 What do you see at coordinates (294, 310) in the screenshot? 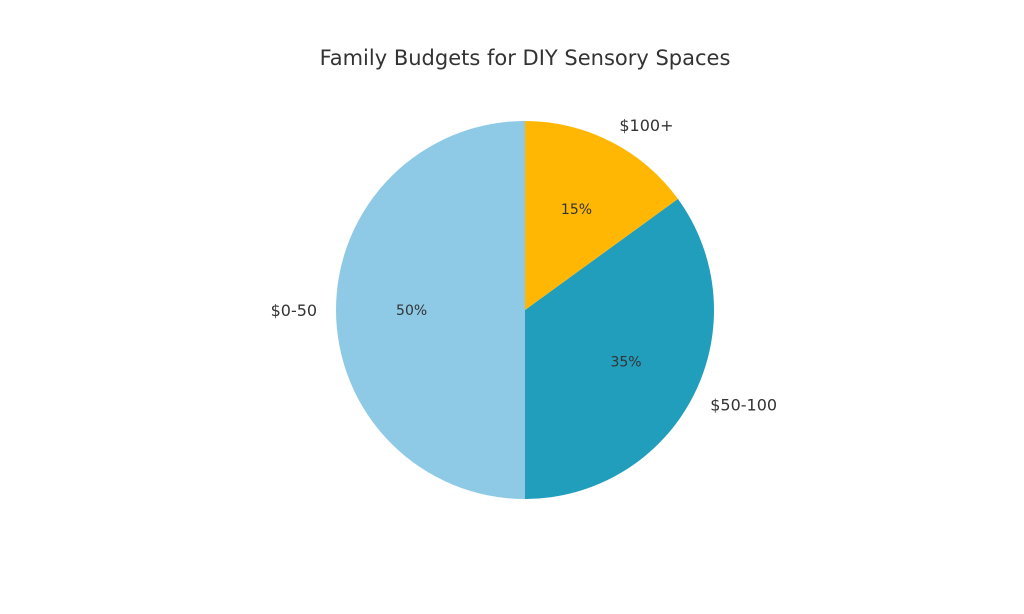
I see `slice-label: $0-50` at bounding box center [294, 310].